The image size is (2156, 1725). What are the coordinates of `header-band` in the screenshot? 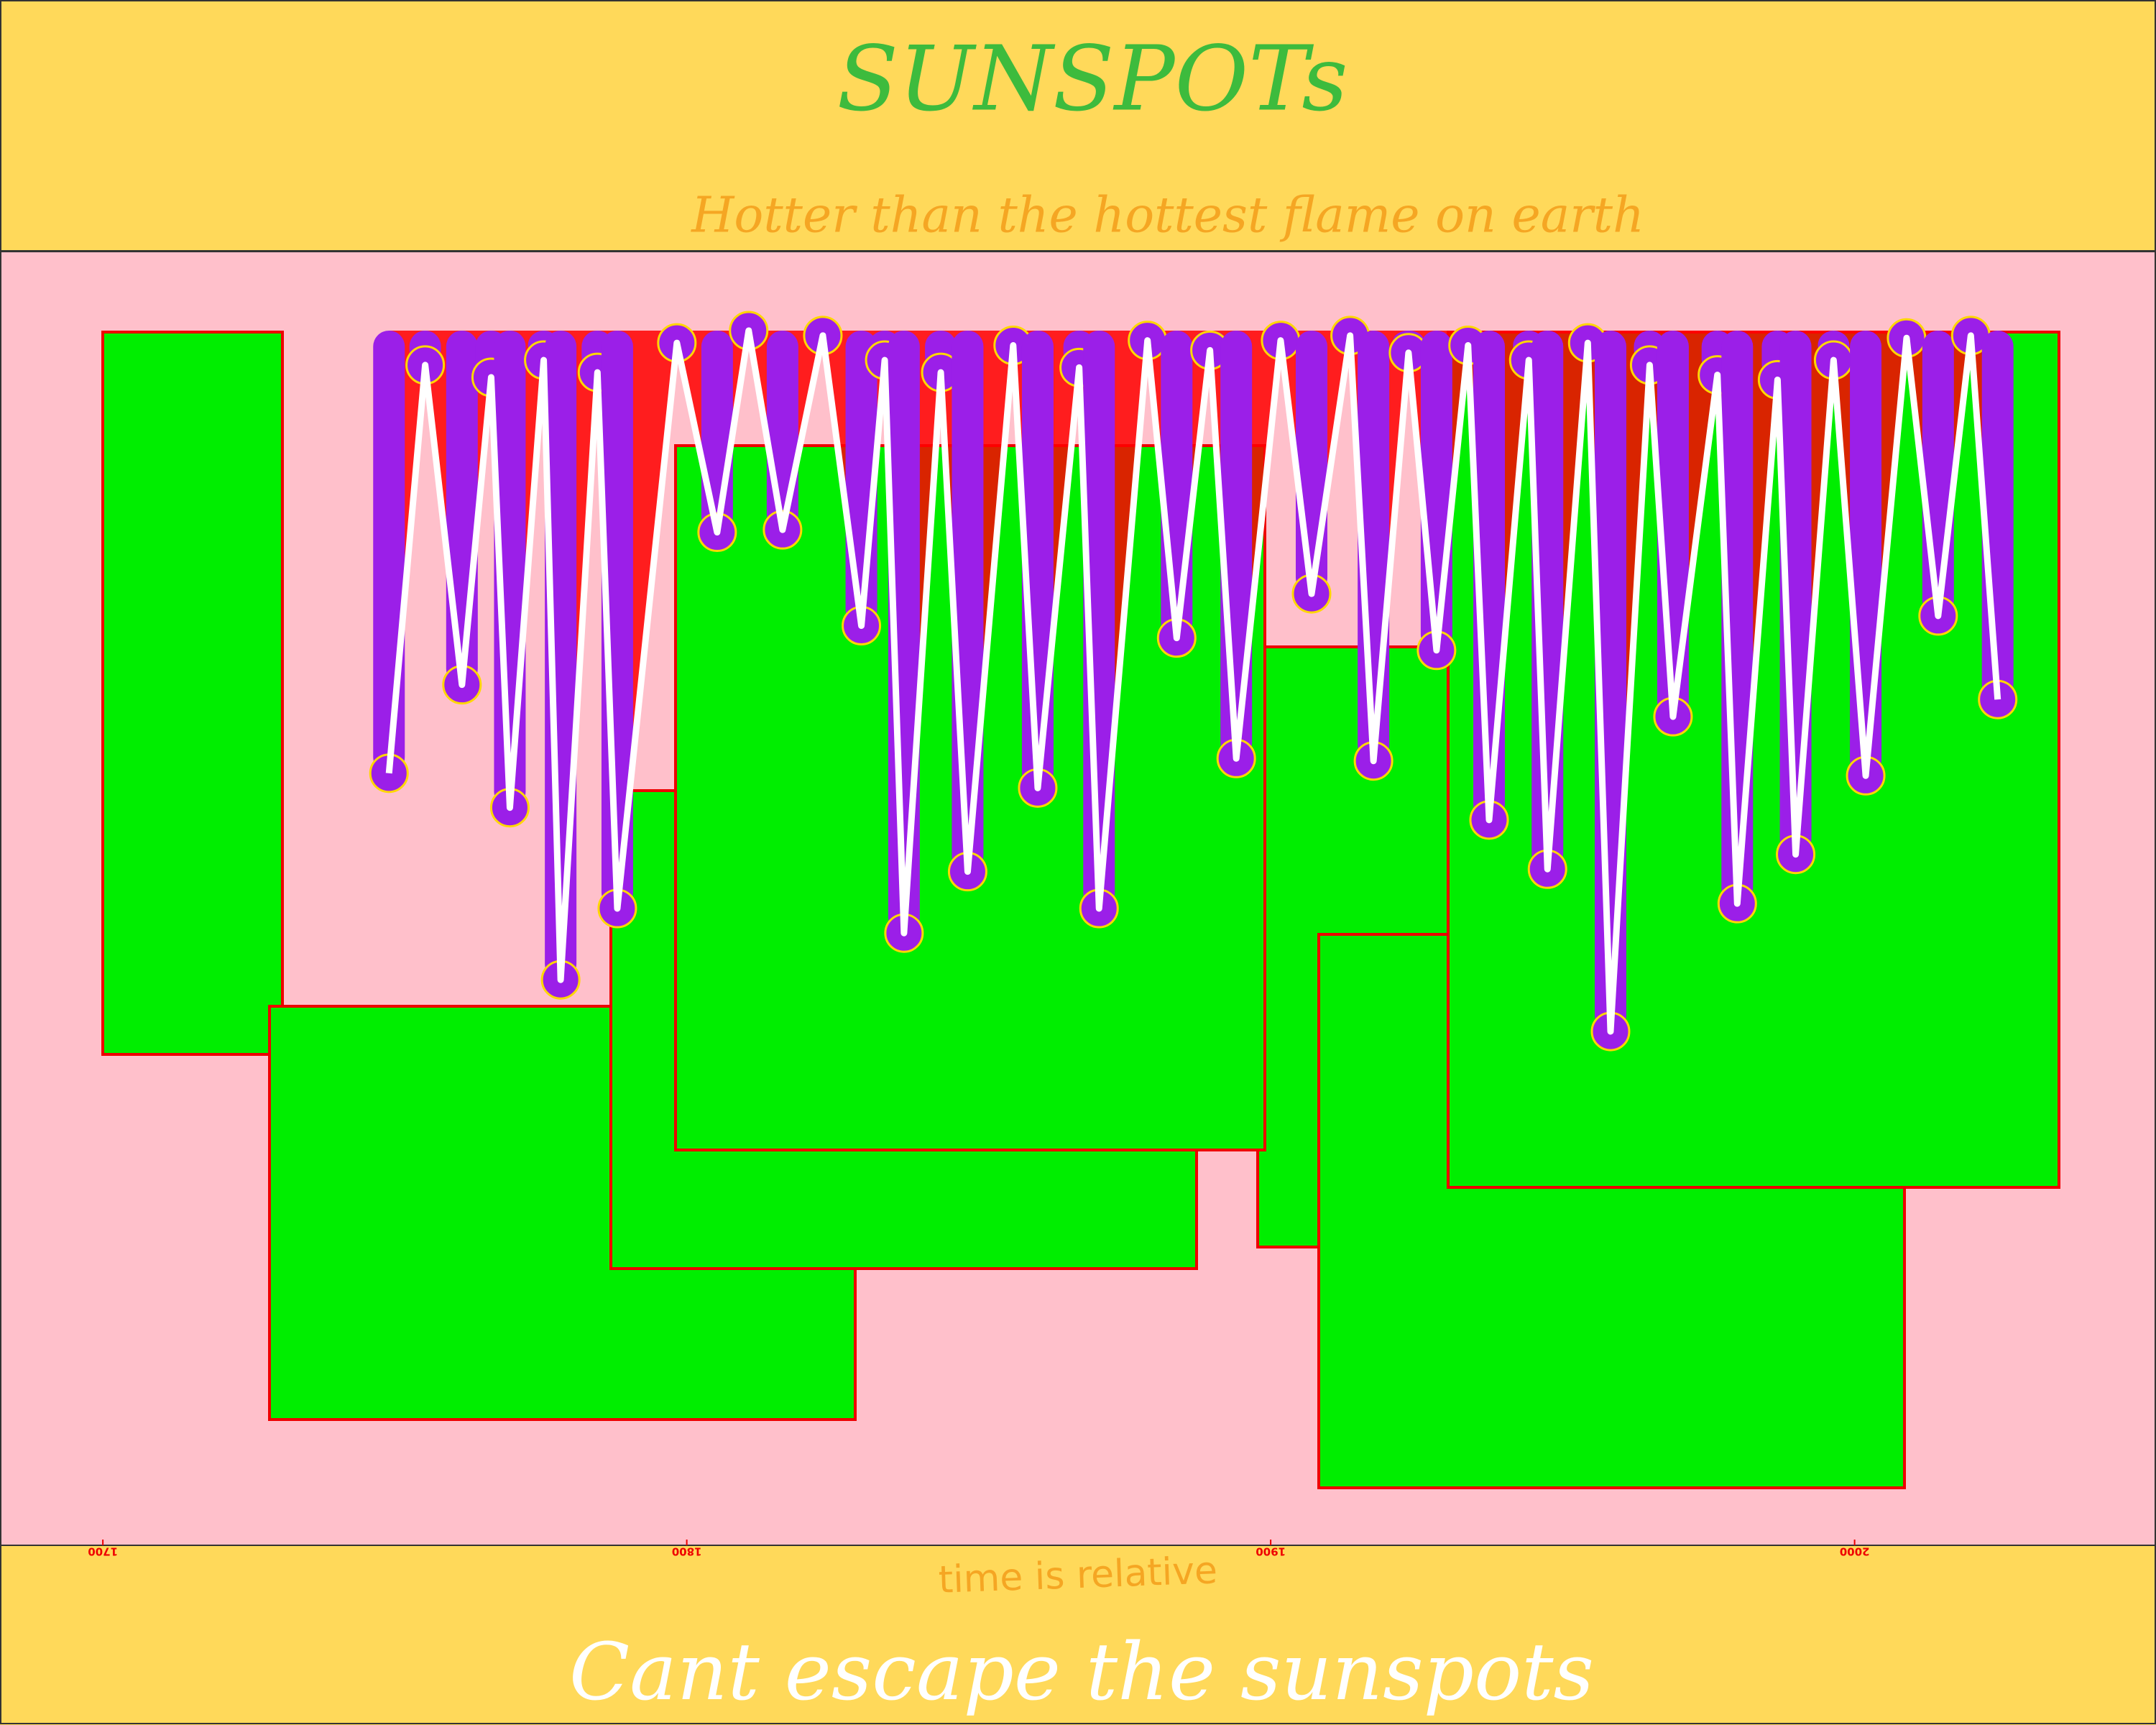 It's located at (1078, 126).